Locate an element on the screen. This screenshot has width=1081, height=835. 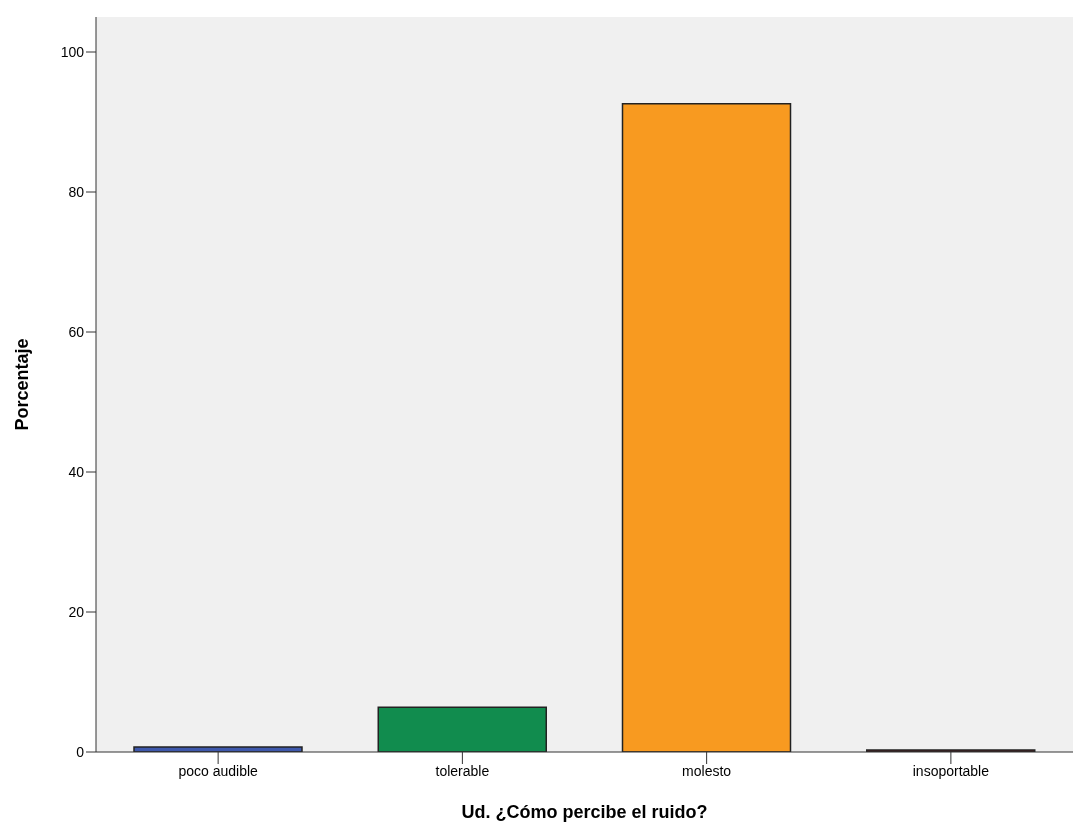
x-tick-label: tolerable is located at coordinates (462, 770).